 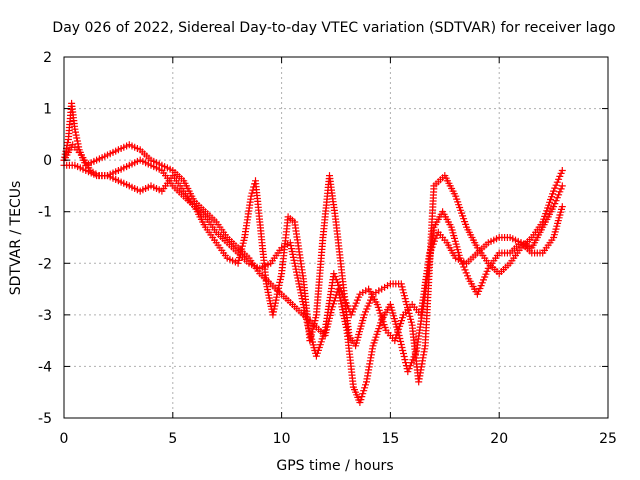 What do you see at coordinates (45, 367) in the screenshot?
I see `y-tick-label: -4` at bounding box center [45, 367].